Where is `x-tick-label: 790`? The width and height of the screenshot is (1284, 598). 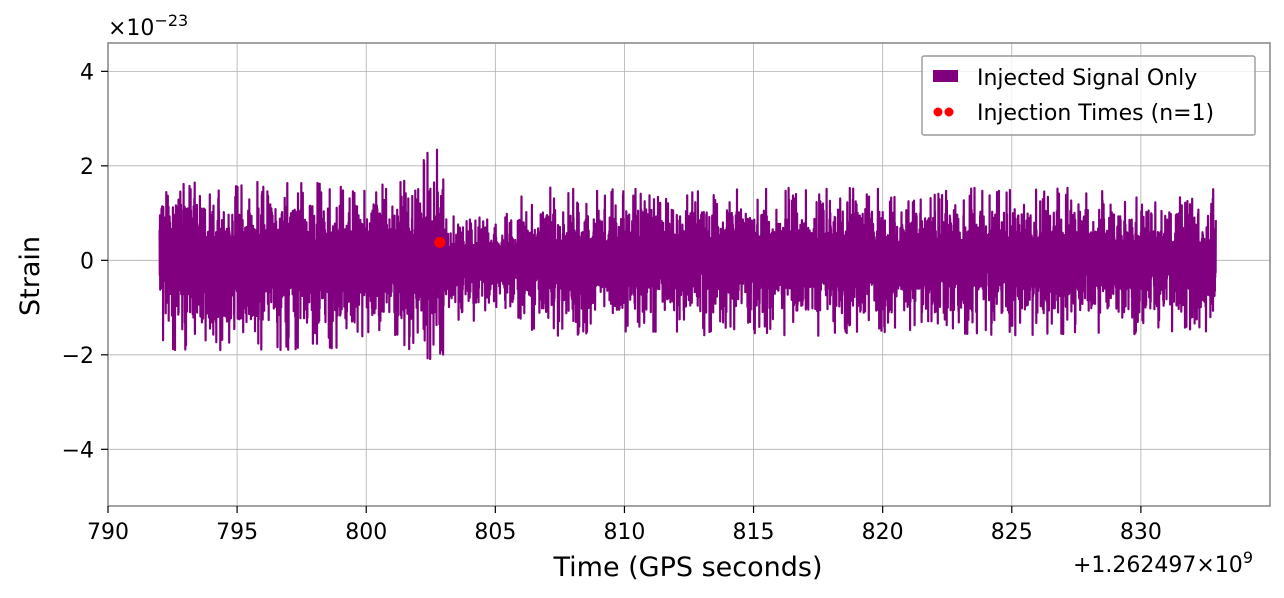
x-tick-label: 790 is located at coordinates (108, 532).